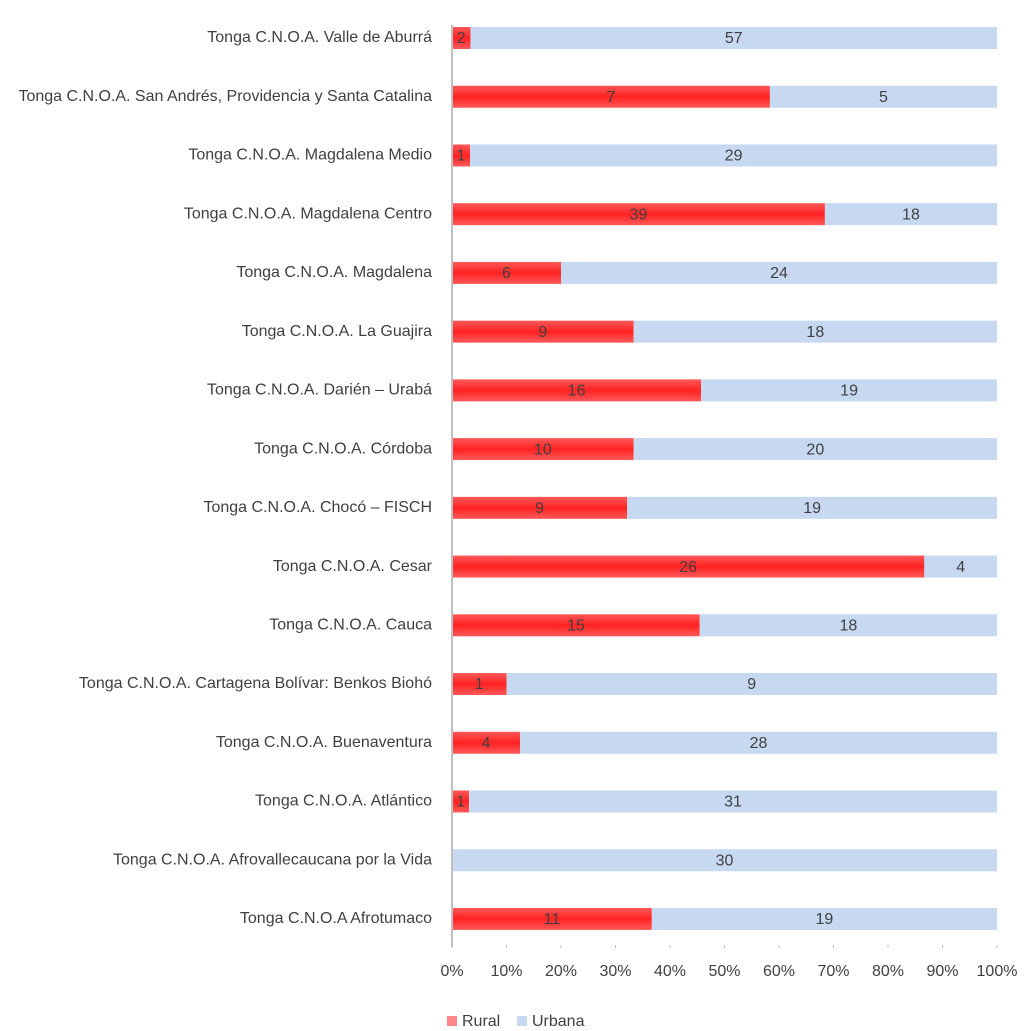  I want to click on value-label: 31, so click(733, 802).